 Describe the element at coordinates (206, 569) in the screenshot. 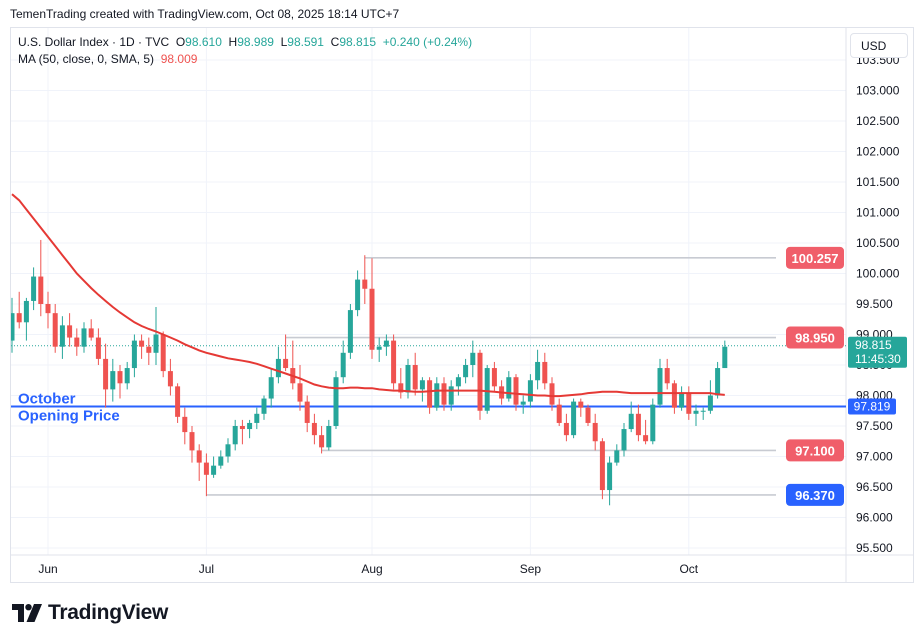

I see `time-tick-label-jul: Jul` at that location.